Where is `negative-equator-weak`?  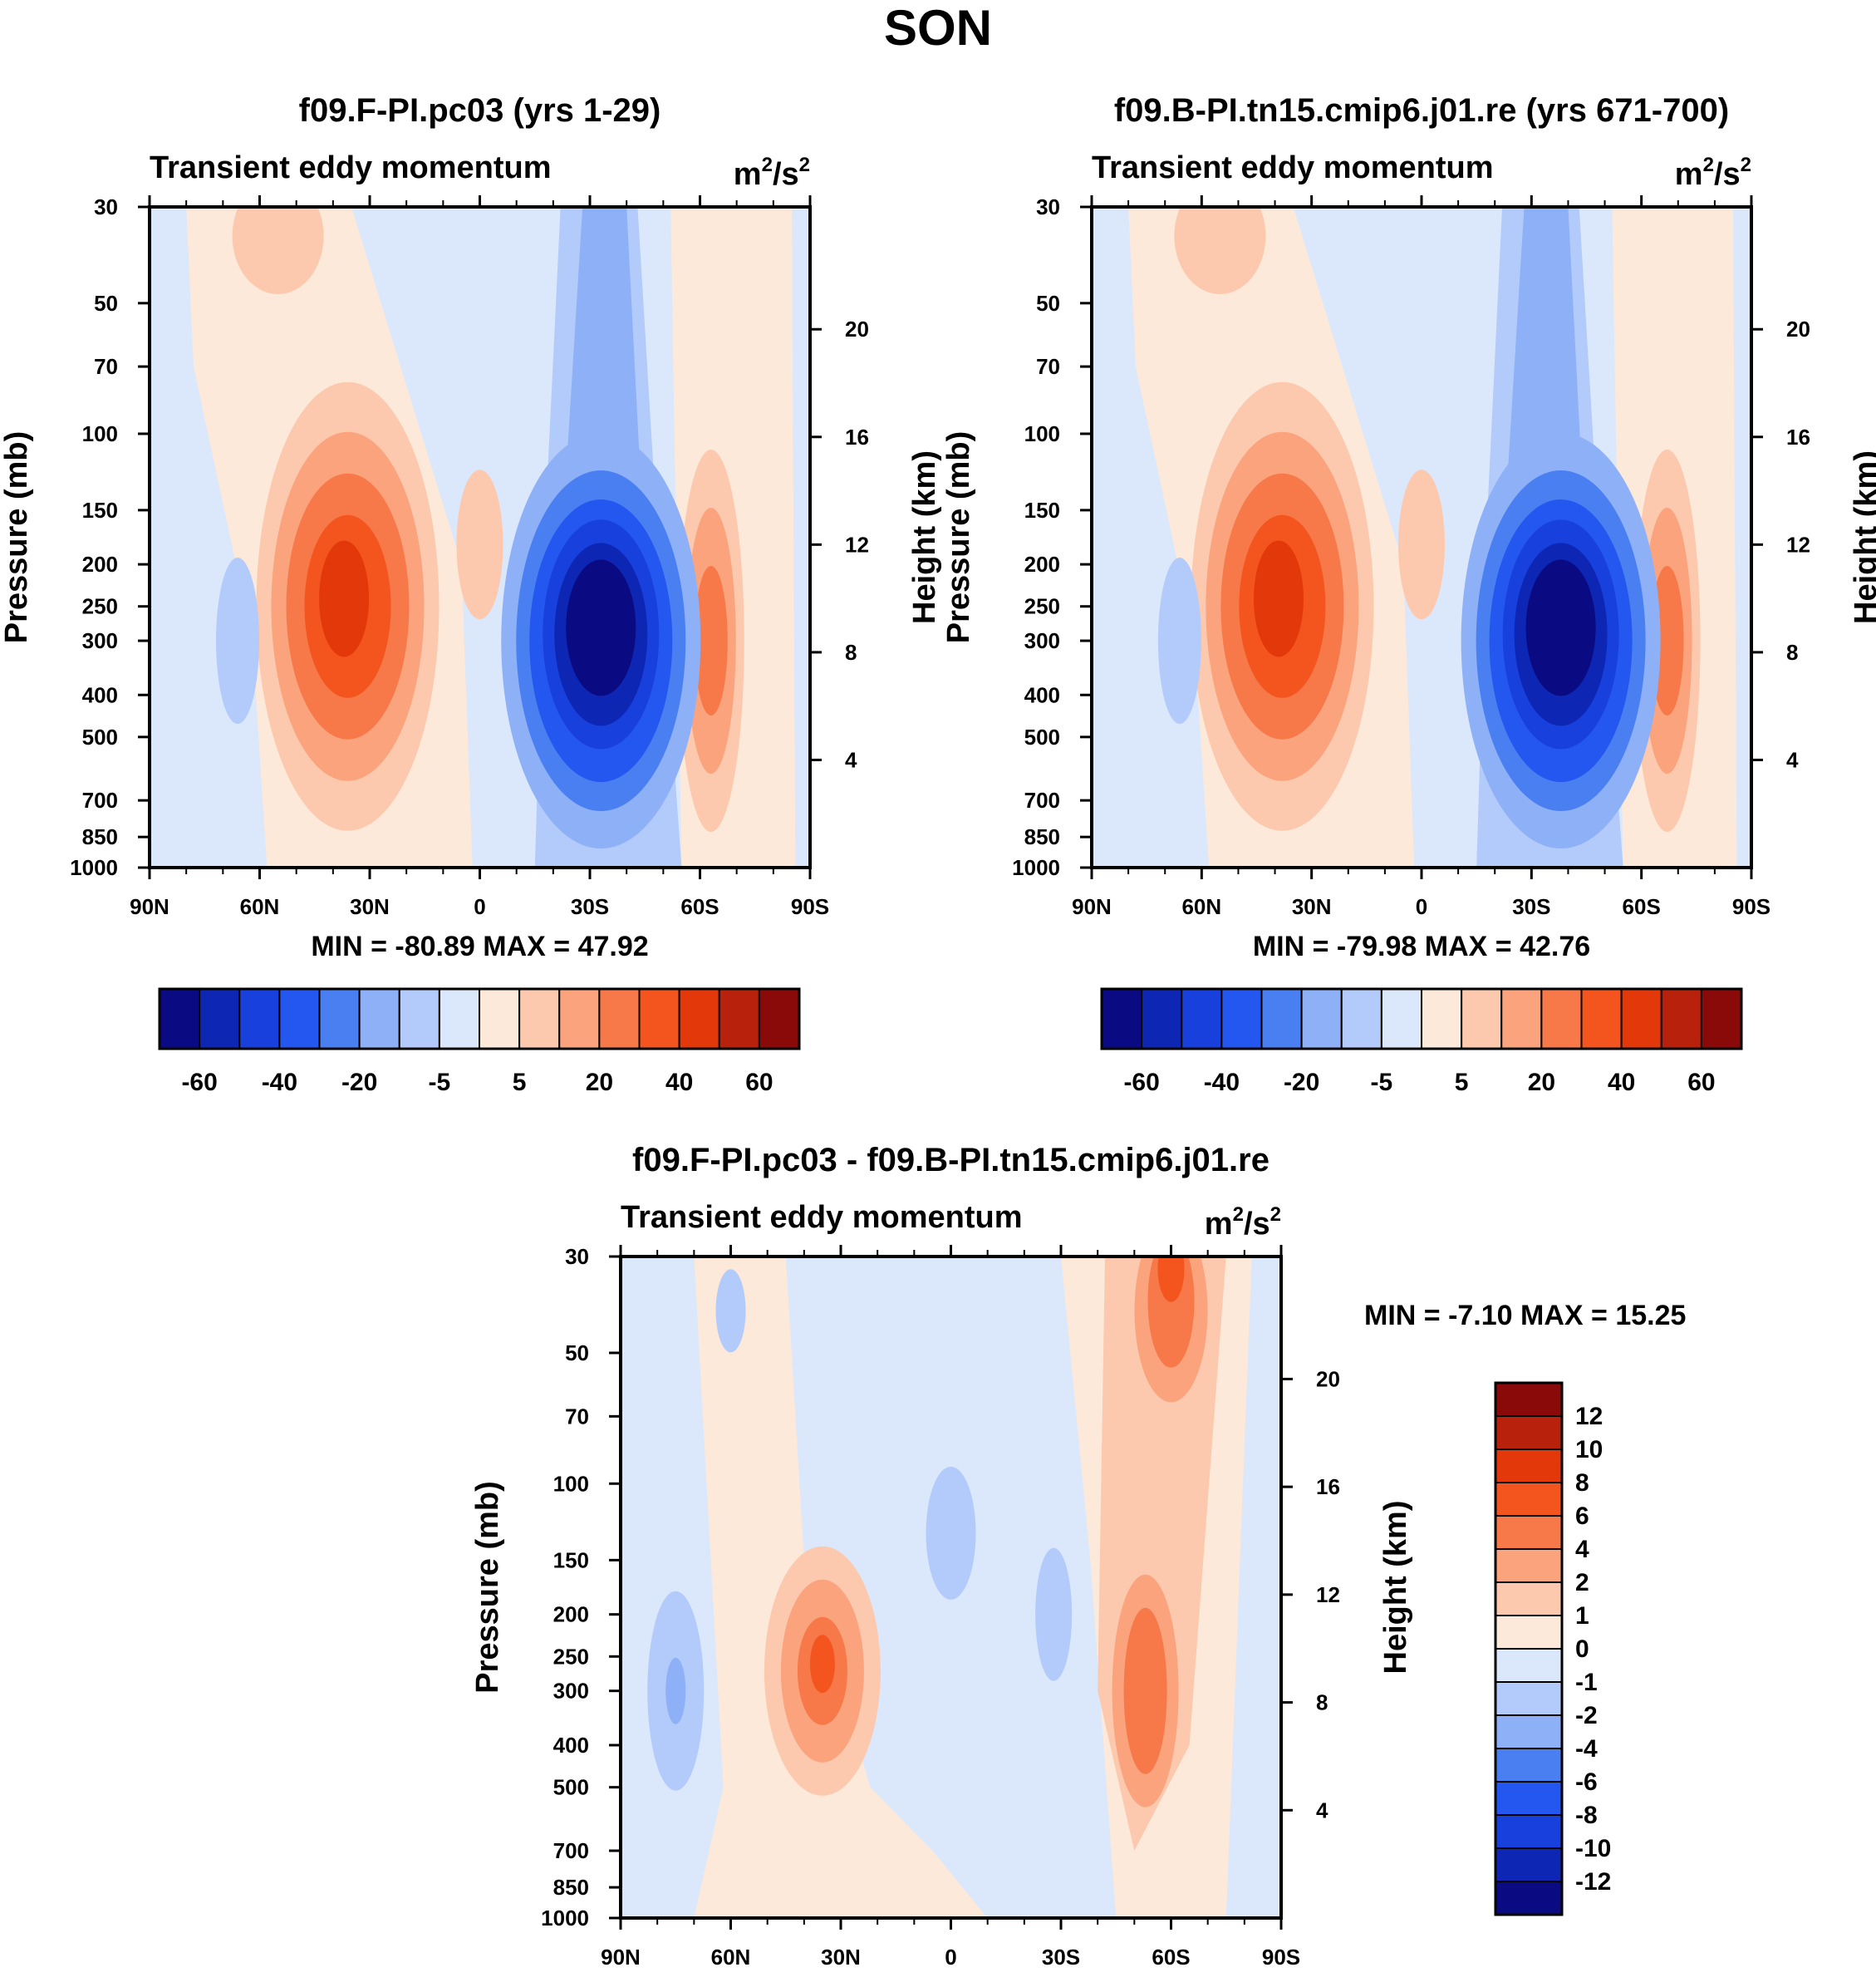 negative-equator-weak is located at coordinates (951, 1533).